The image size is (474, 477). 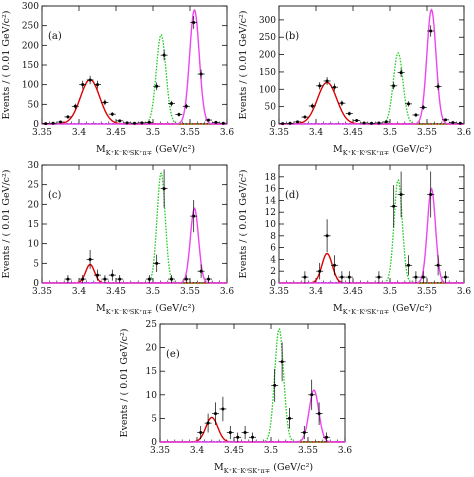 What do you see at coordinates (267, 56) in the screenshot?
I see `y-tick-label: 200` at bounding box center [267, 56].